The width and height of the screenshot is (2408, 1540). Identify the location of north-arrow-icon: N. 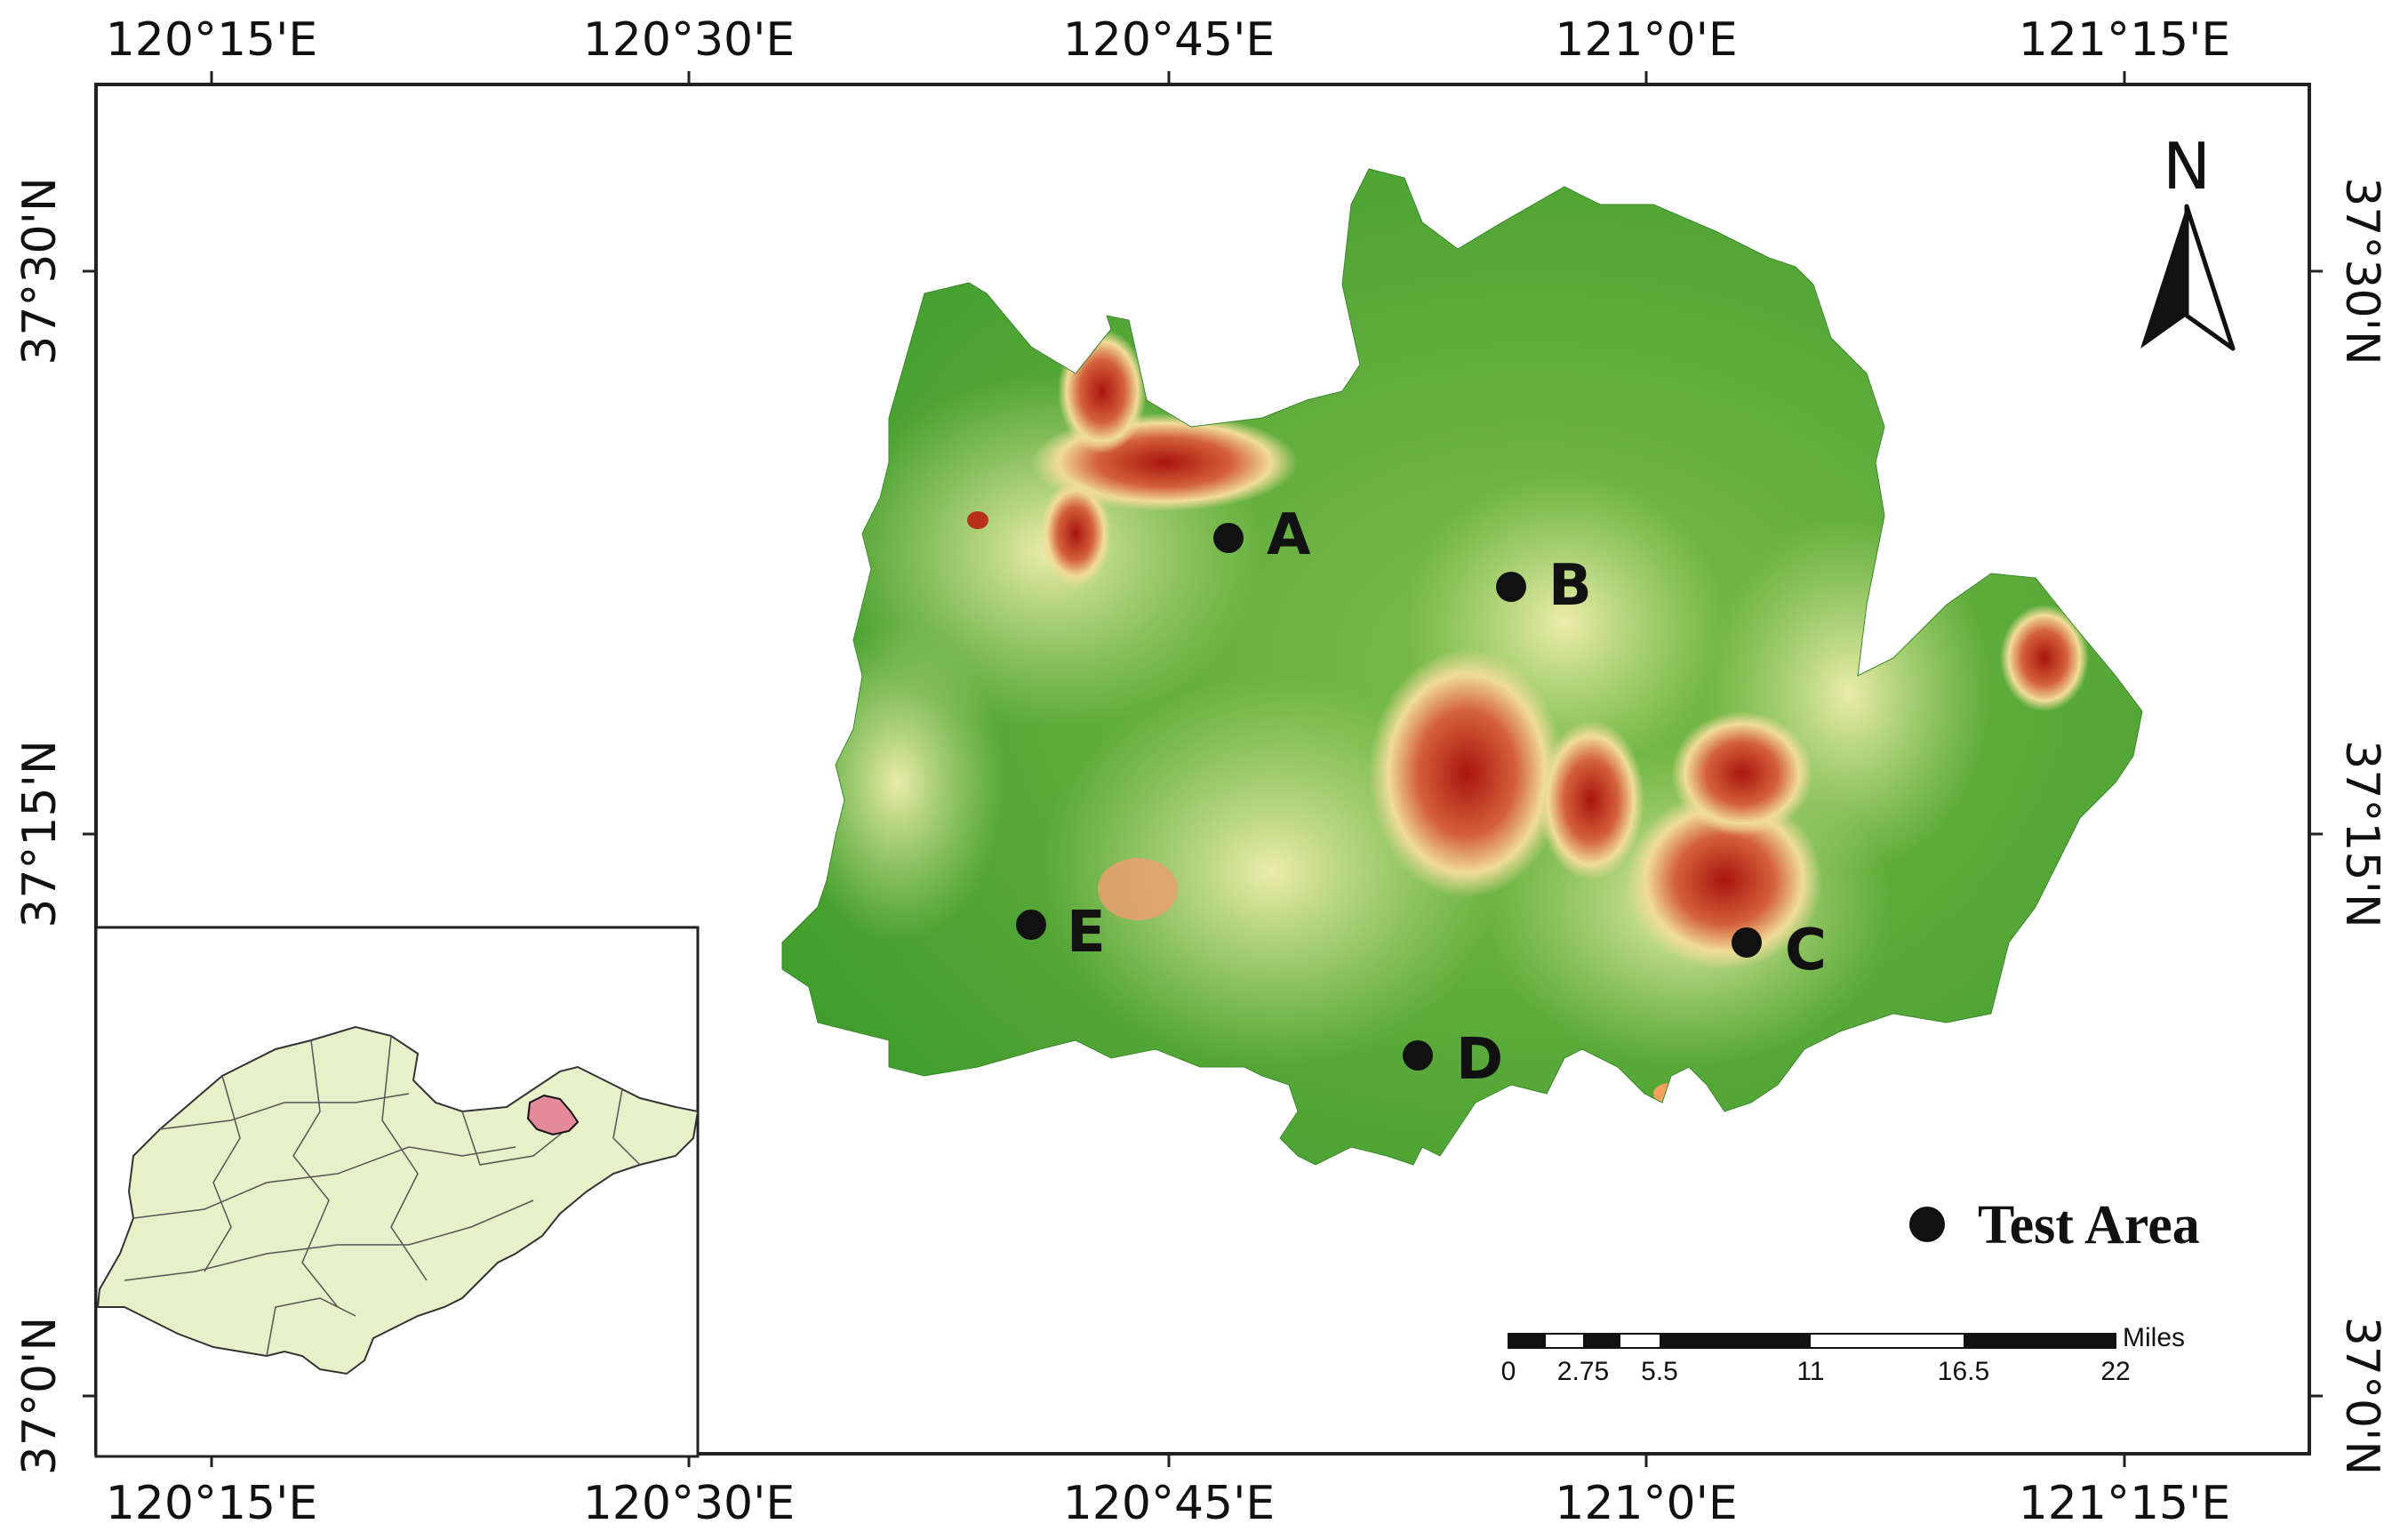
(2188, 240).